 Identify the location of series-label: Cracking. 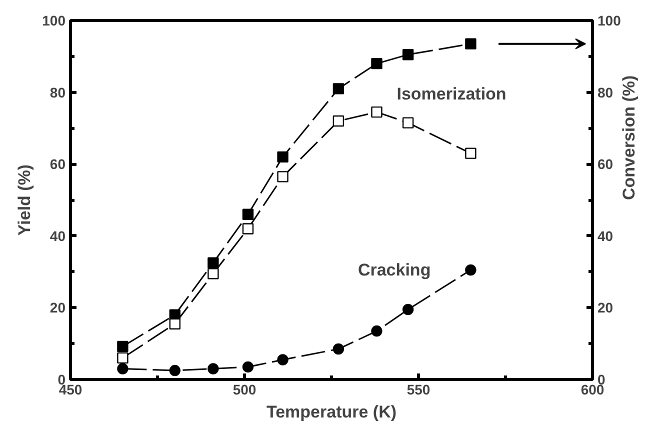
(394, 270).